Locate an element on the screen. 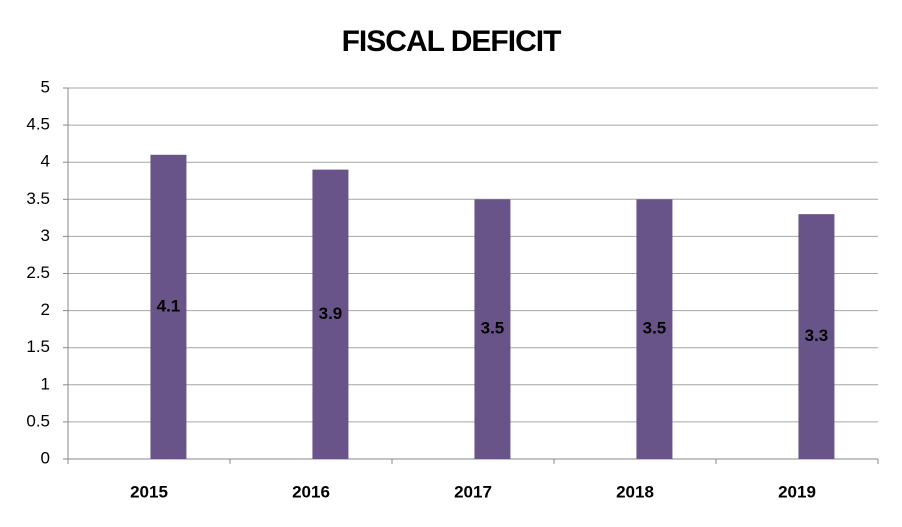  y-tick-label: 1.5 is located at coordinates (38, 346).